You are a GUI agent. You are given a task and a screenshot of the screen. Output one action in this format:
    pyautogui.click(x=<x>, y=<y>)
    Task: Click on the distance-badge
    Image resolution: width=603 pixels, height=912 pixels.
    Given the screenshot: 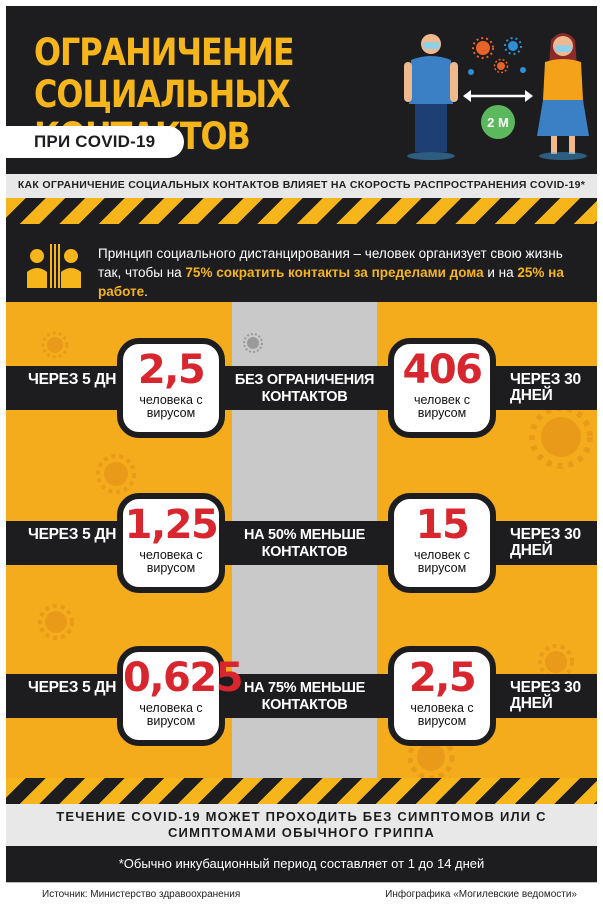 What is the action you would take?
    pyautogui.click(x=498, y=122)
    